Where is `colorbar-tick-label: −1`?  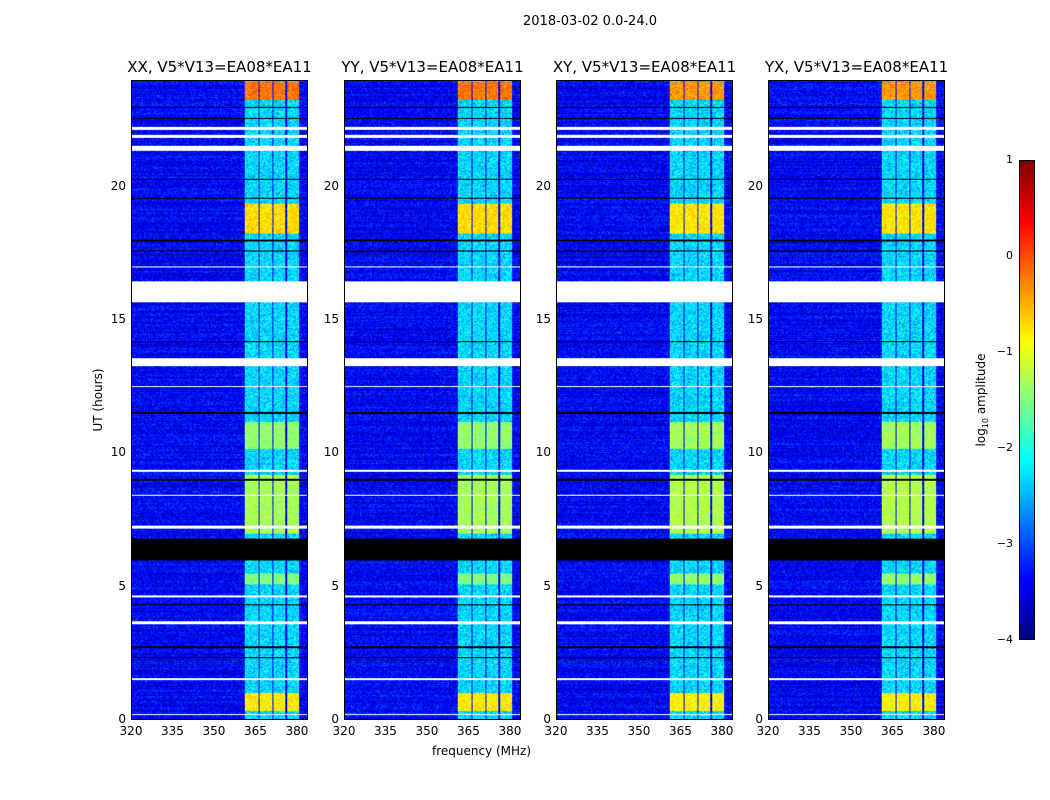 colorbar-tick-label: −1 is located at coordinates (1004, 351).